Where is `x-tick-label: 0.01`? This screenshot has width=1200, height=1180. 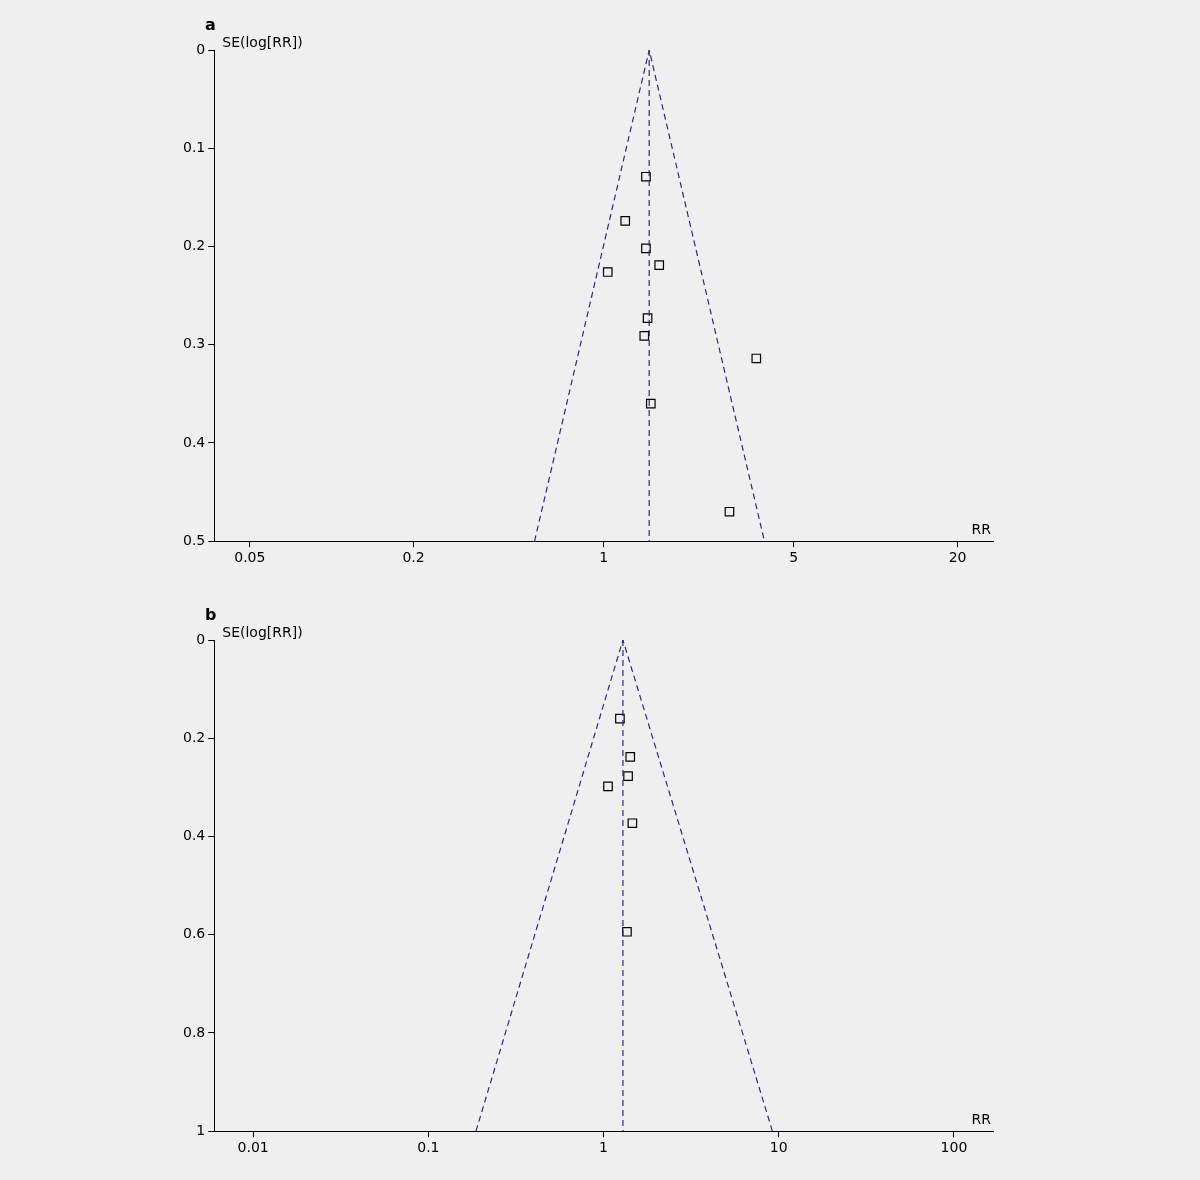 x-tick-label: 0.01 is located at coordinates (253, 1147).